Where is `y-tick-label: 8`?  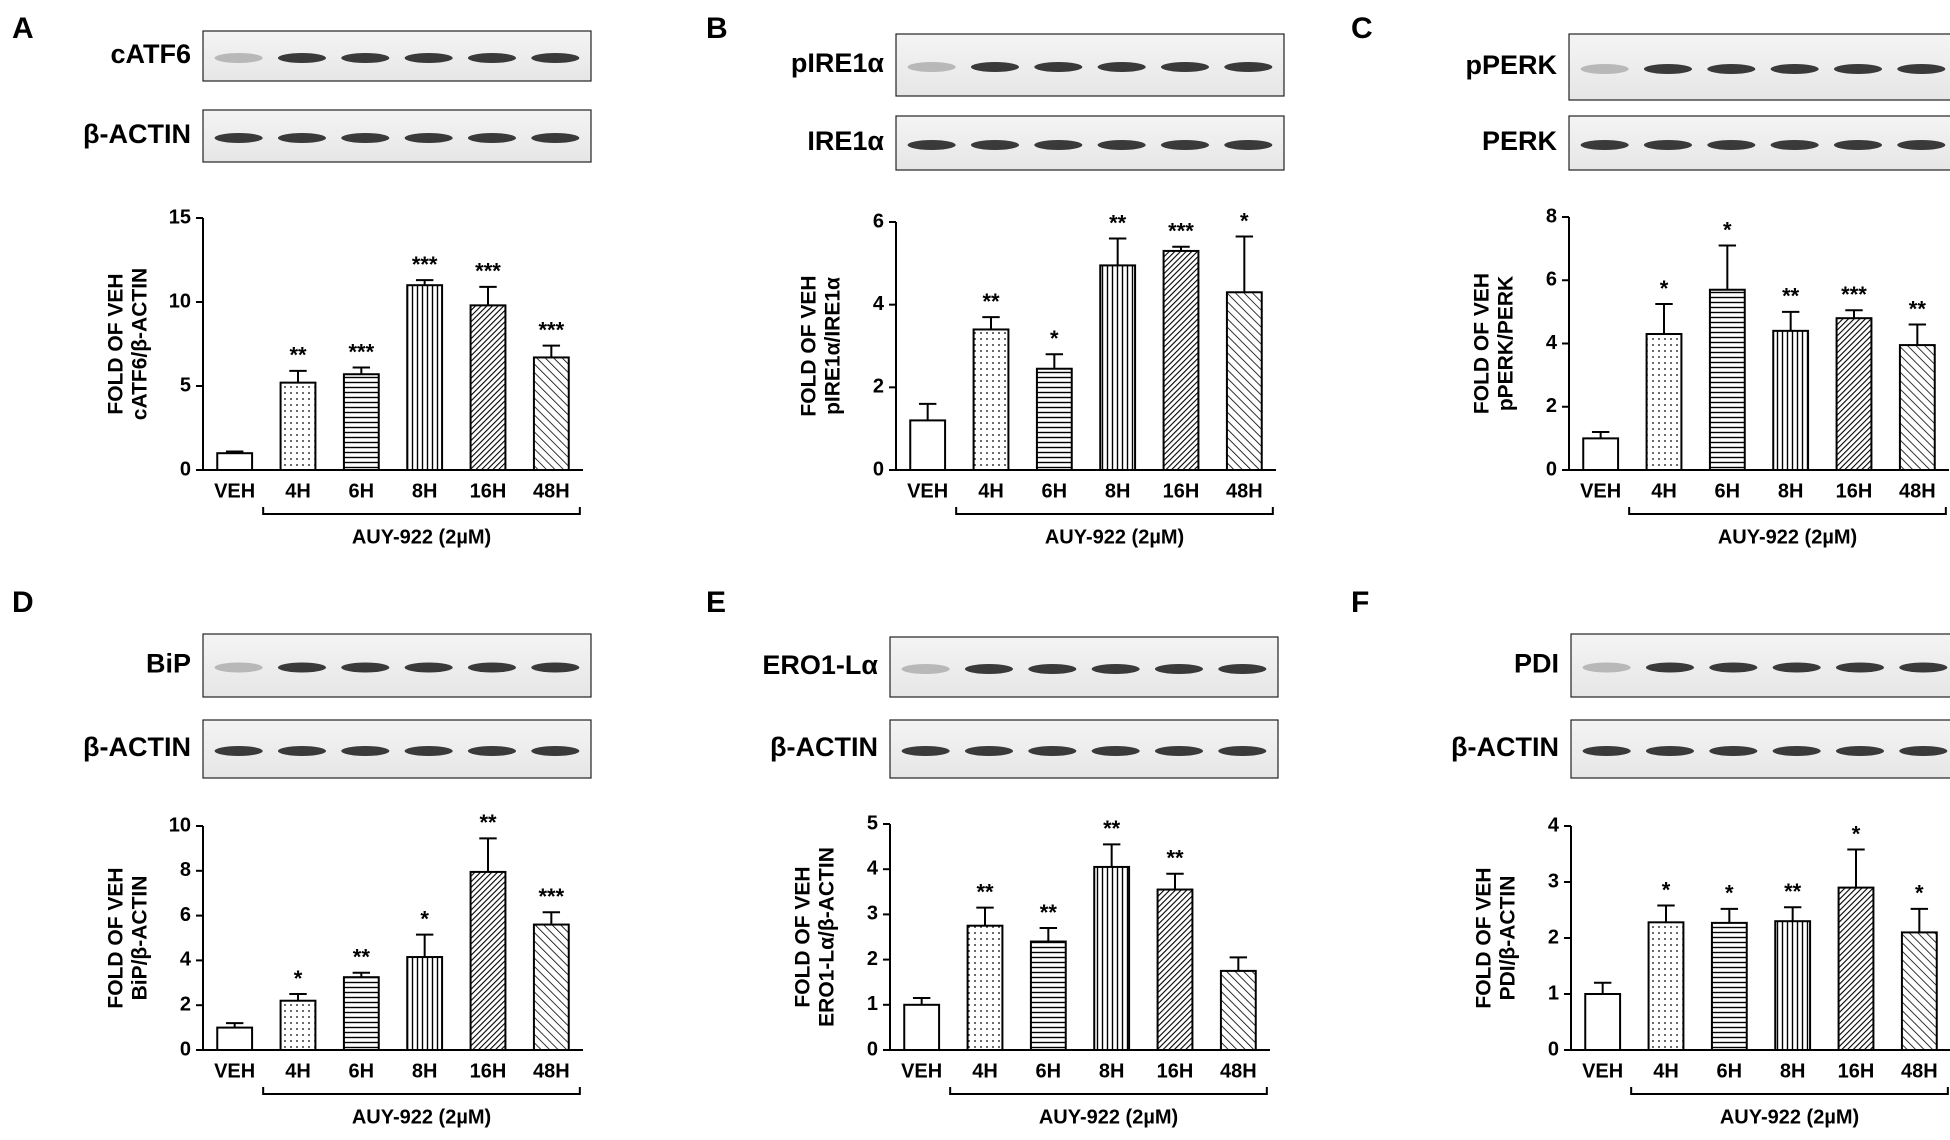
y-tick-label: 8 is located at coordinates (1551, 216).